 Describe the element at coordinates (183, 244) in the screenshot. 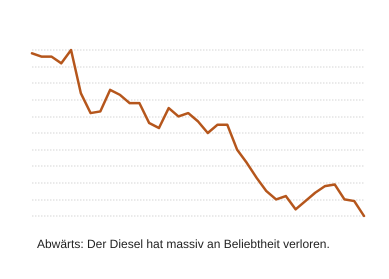

I see `text: Abwärts: Der Diesel hat massiv an Beliebtheit verloren.` at that location.